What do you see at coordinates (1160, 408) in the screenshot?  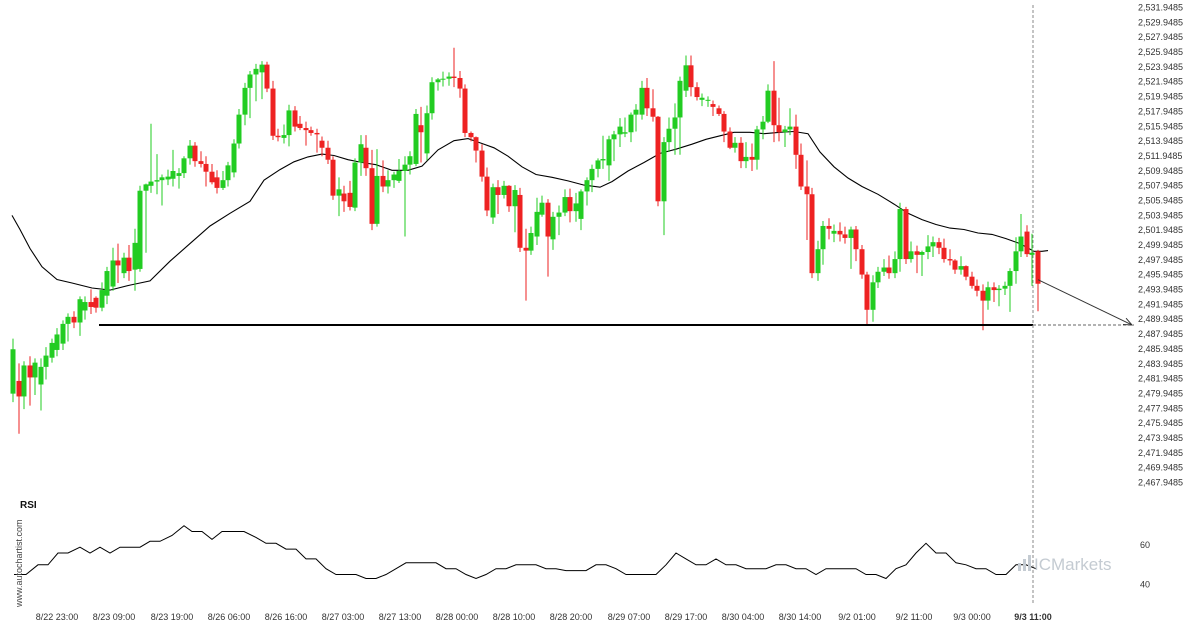 I see `price-tick-label: 2,477.9485` at bounding box center [1160, 408].